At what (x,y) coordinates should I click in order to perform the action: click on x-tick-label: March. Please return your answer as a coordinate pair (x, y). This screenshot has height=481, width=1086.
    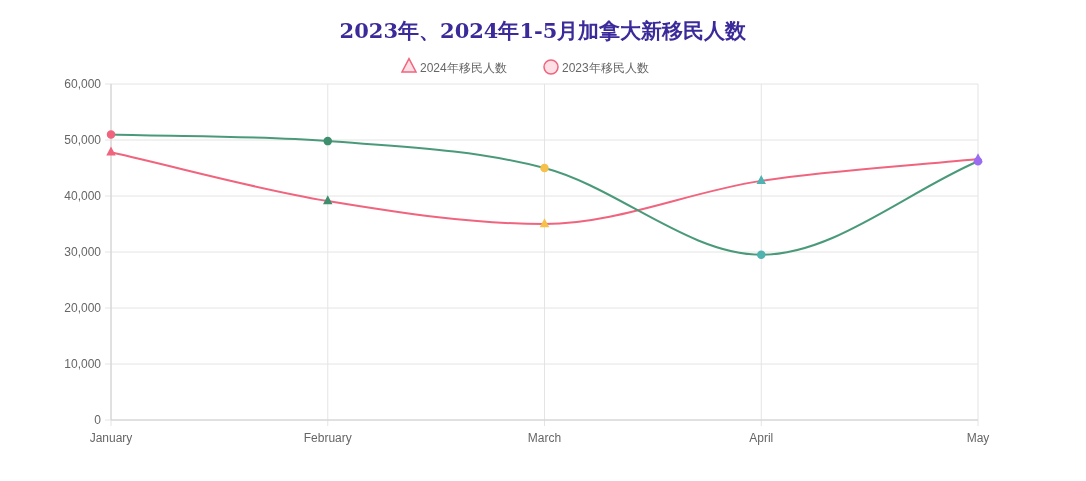
    Looking at the image, I should click on (544, 438).